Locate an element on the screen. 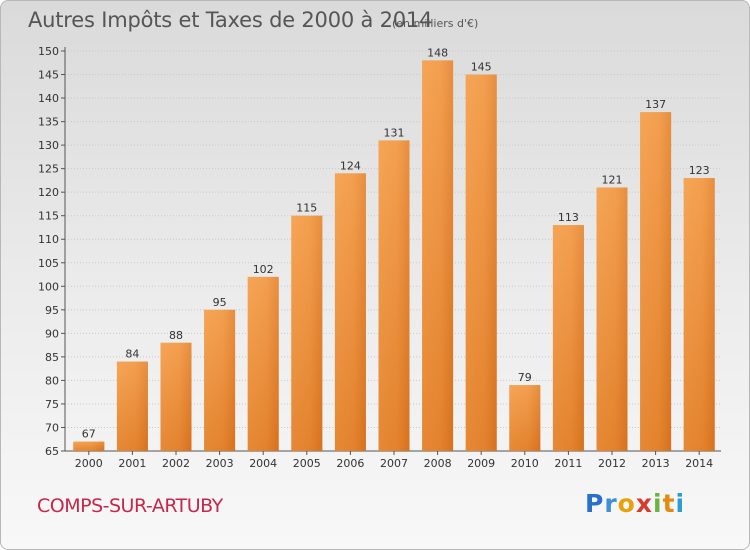 The width and height of the screenshot is (750, 550). data-label: 67 is located at coordinates (89, 434).